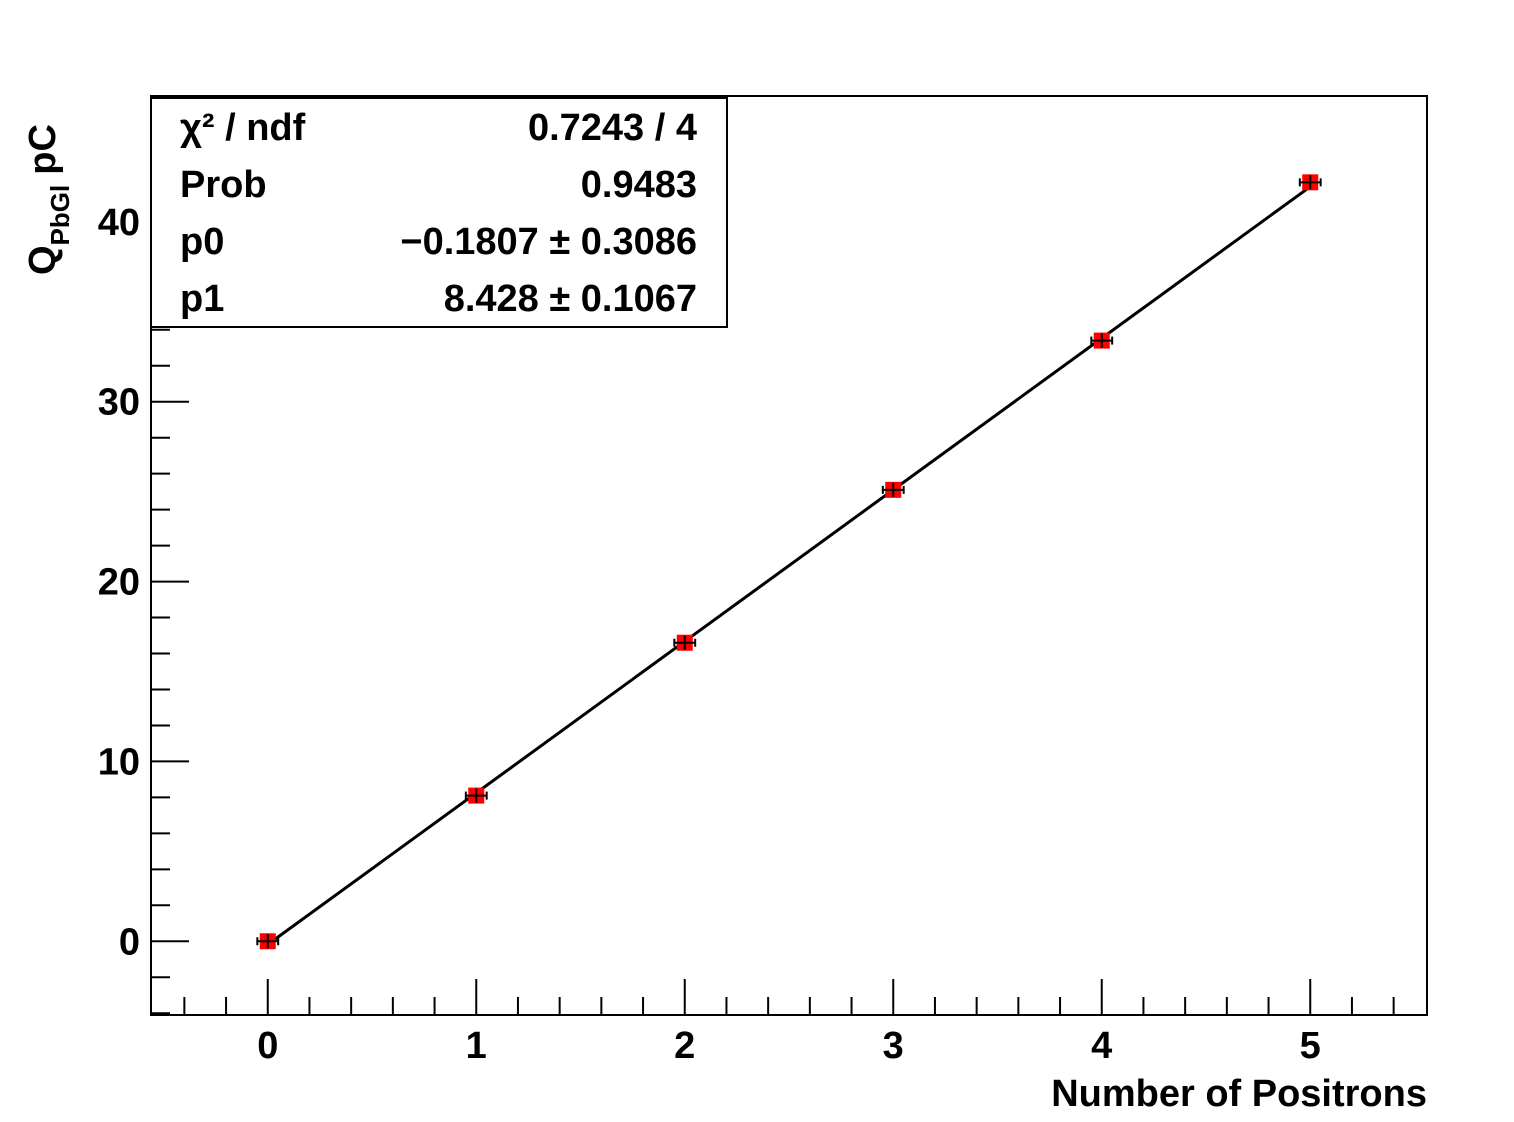 The image size is (1514, 1122). I want to click on x-tick-label: 3, so click(893, 1046).